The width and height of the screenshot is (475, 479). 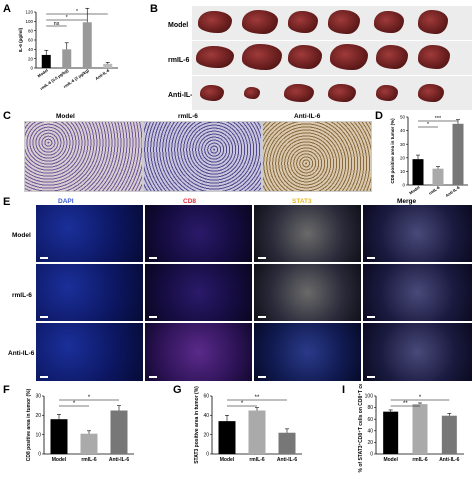 I want to click on fluor-row-anti: Anti-IL-6, so click(x=21, y=353).